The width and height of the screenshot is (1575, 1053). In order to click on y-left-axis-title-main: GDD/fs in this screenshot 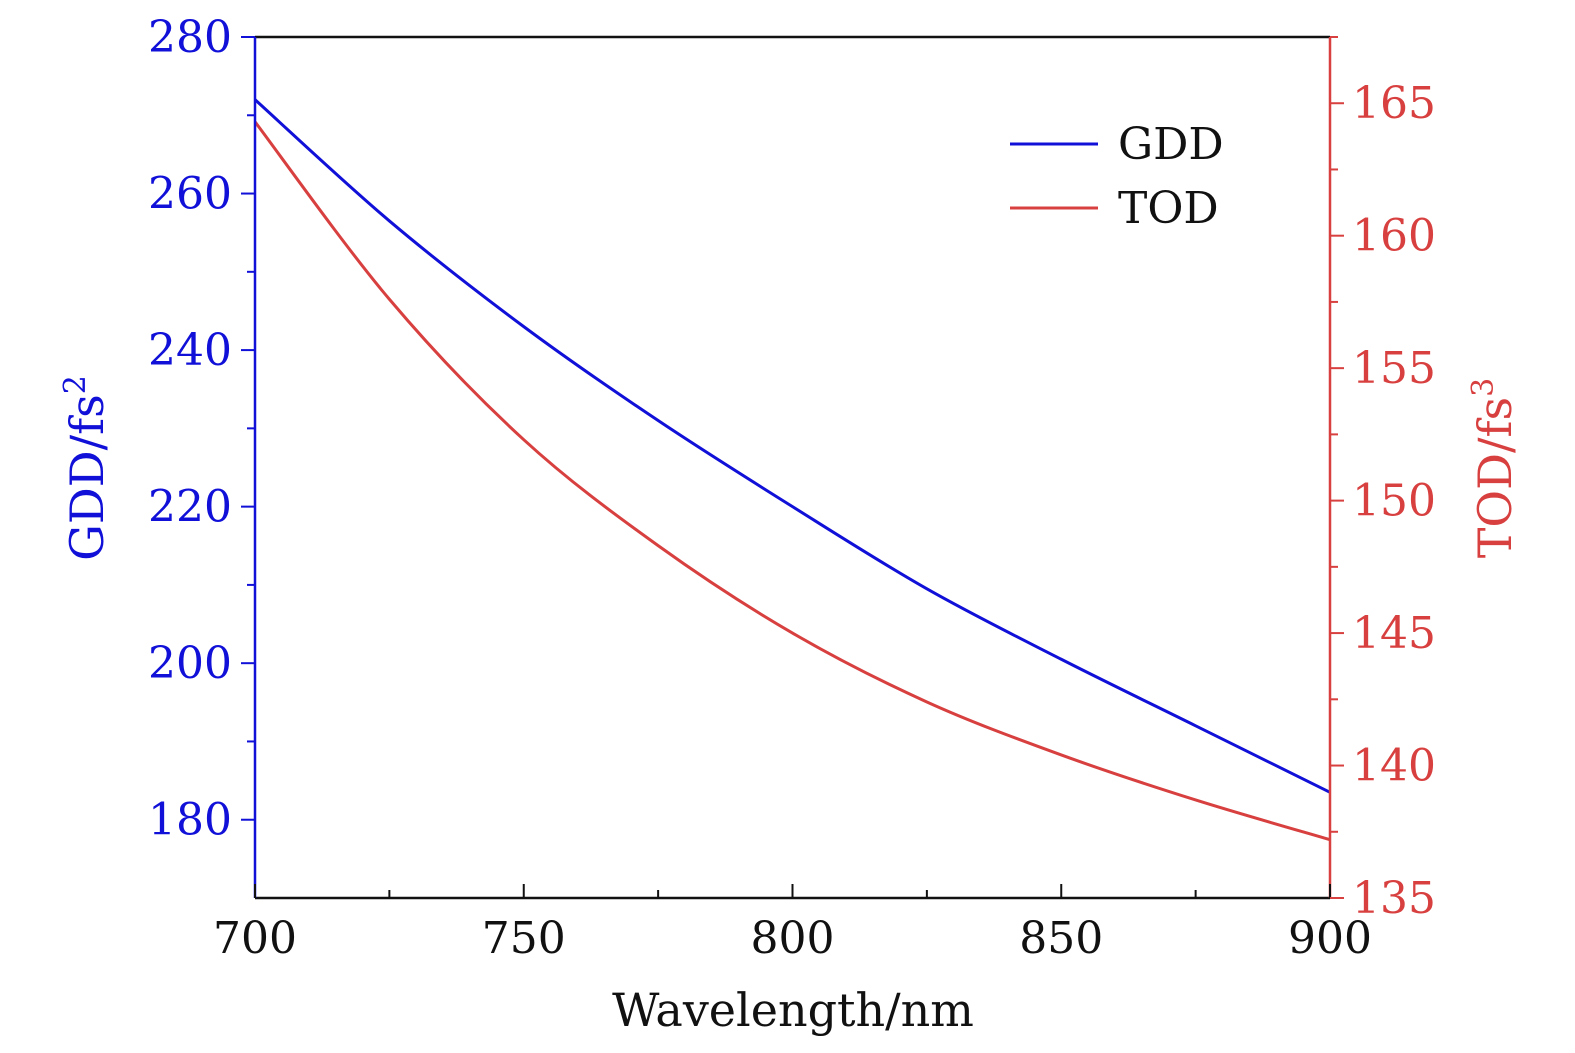, I will do `click(87, 477)`.